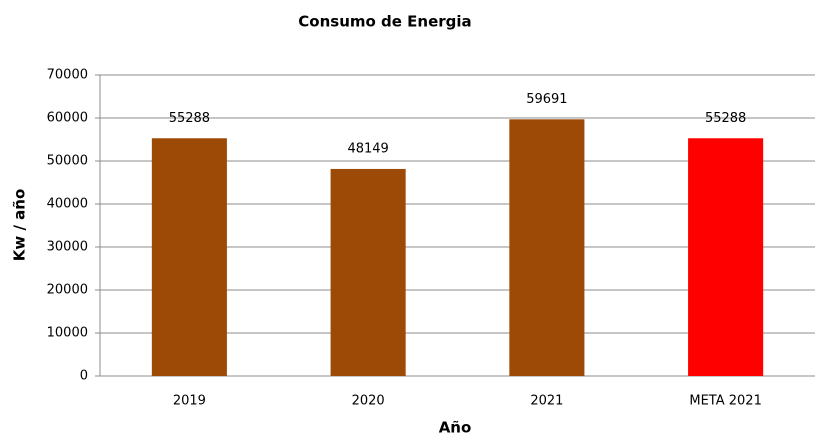 The image size is (822, 438). What do you see at coordinates (67, 204) in the screenshot?
I see `y-tick-label: 40000` at bounding box center [67, 204].